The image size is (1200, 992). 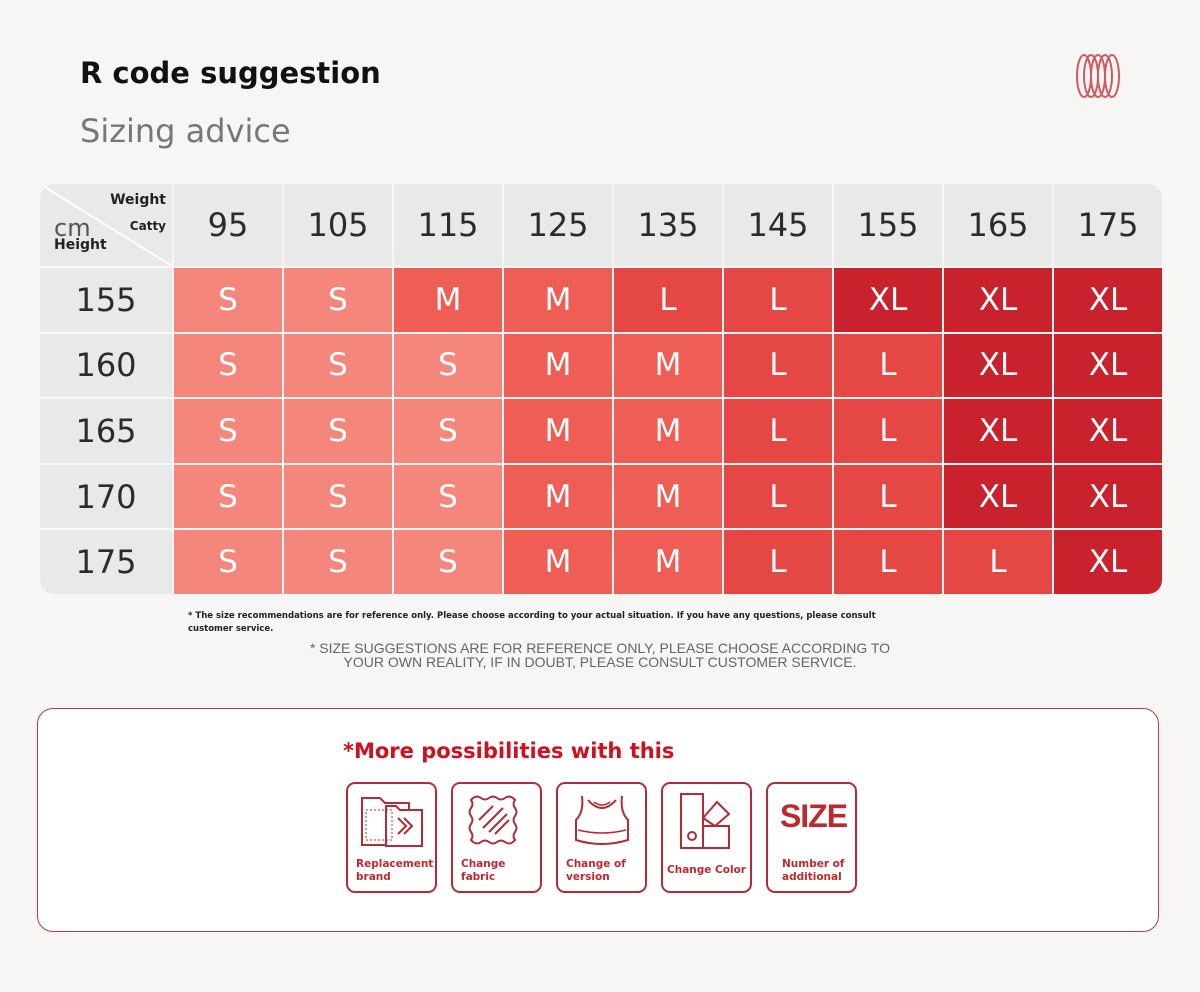 I want to click on table-corner-header: Weight Catty cm Height, so click(x=106, y=225).